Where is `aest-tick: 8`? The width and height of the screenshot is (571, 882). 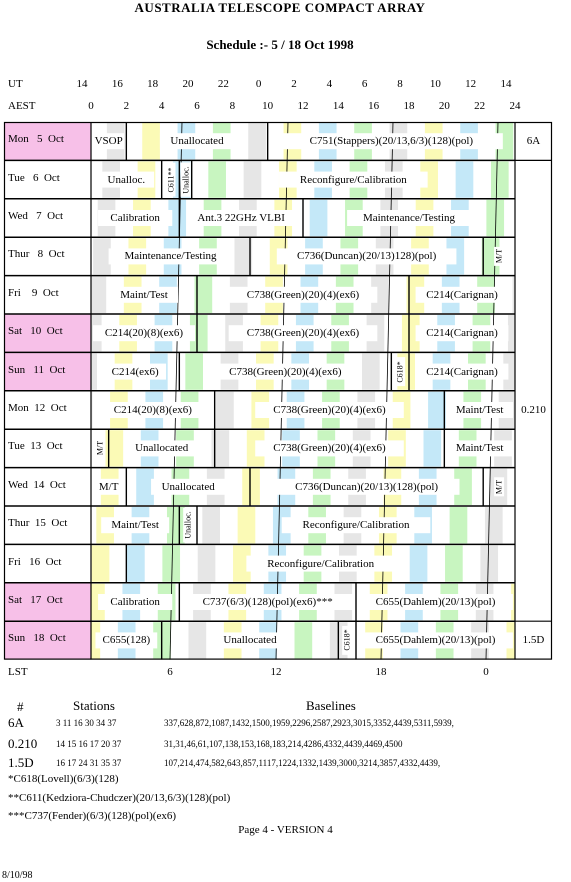
aest-tick: 8 is located at coordinates (232, 106).